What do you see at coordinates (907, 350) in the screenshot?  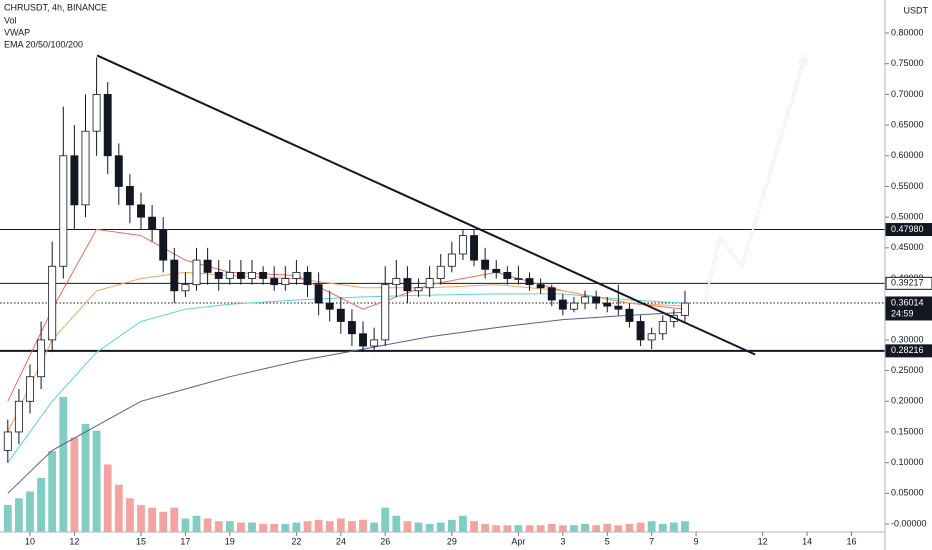 I see `price-label: 0.28216` at bounding box center [907, 350].